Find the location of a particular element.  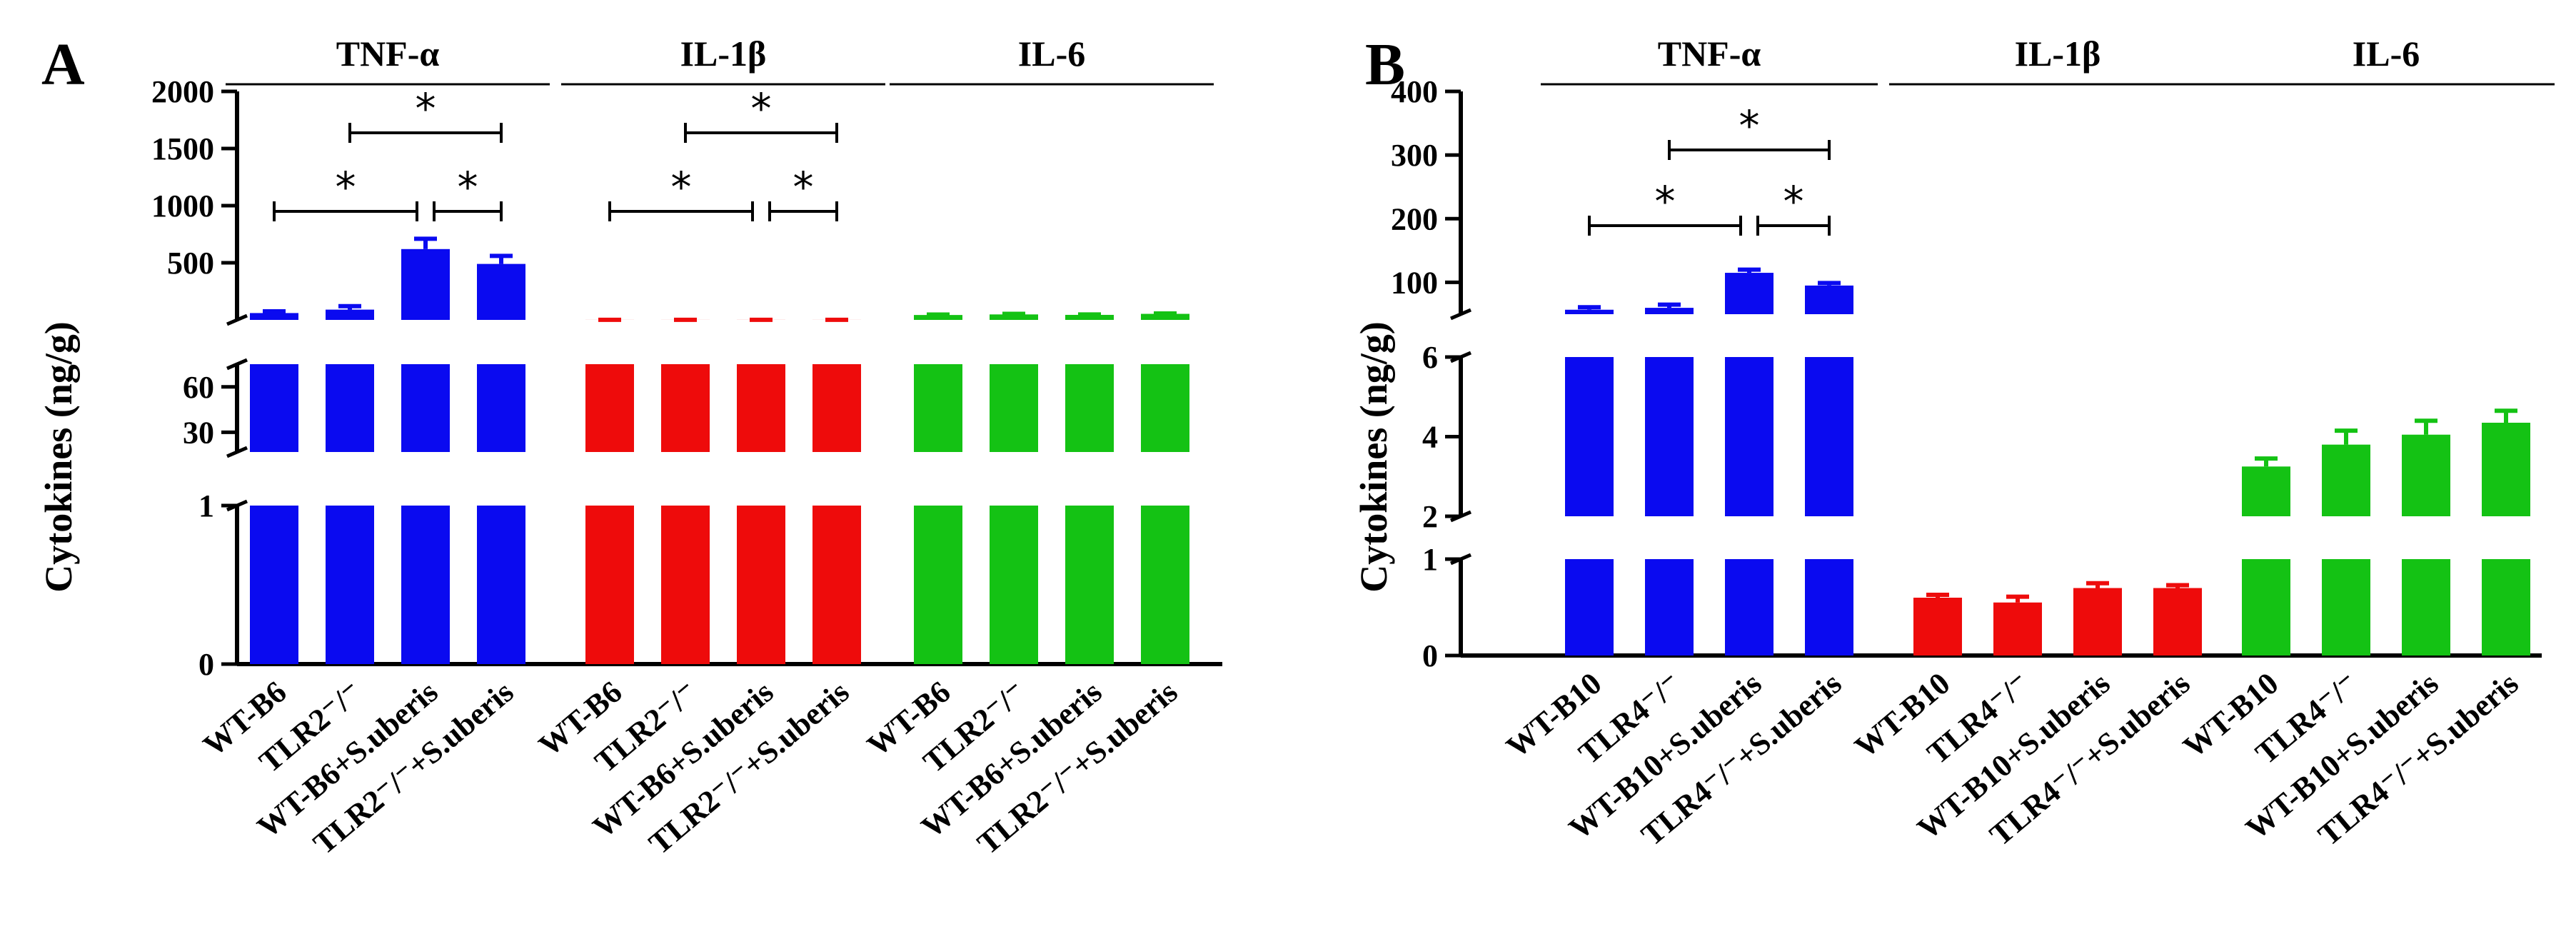

y-tick-label: 2 is located at coordinates (1430, 516).